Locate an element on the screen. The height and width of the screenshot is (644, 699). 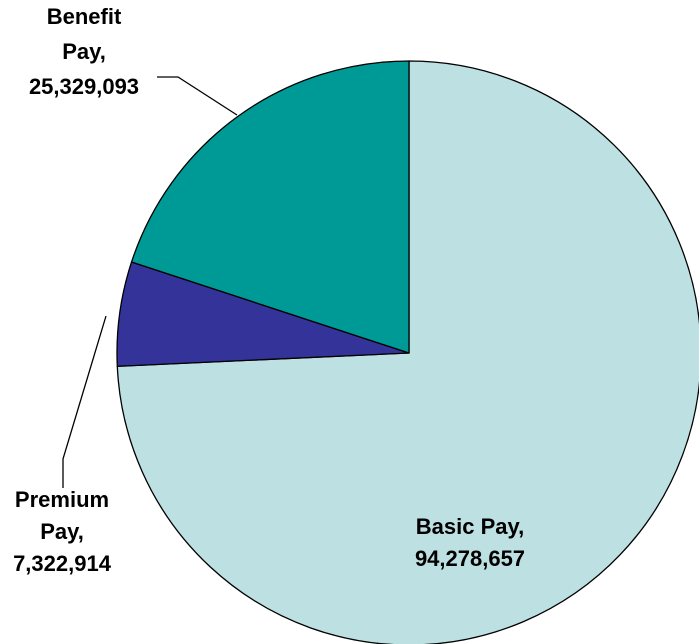
slice-label-benefit-pay: Benefit Pay, 25,329,093 is located at coordinates (84, 51).